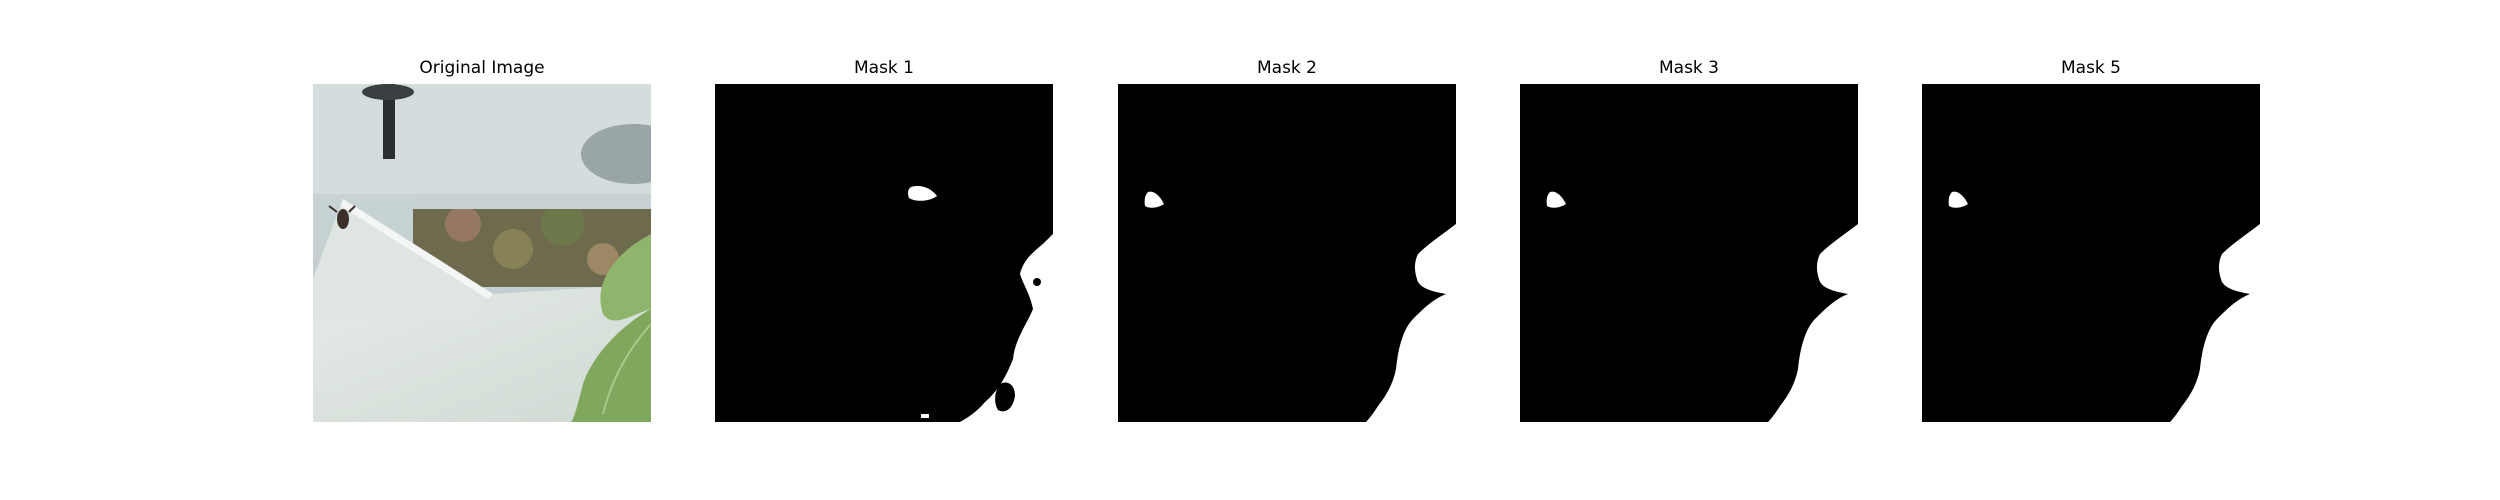  Describe the element at coordinates (482, 253) in the screenshot. I see `original-image` at that location.